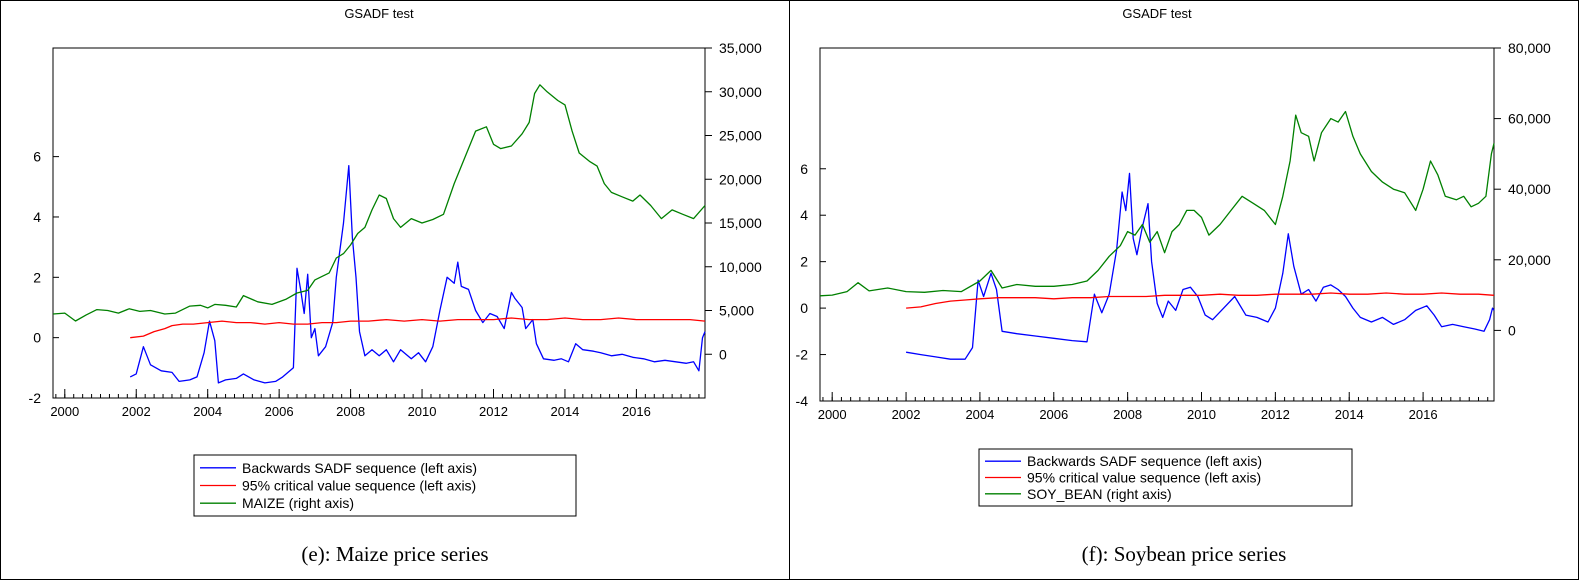 This screenshot has width=1579, height=581. Describe the element at coordinates (1144, 478) in the screenshot. I see `c1-legend-label-1: 95% critical value sequence (left axis)` at that location.